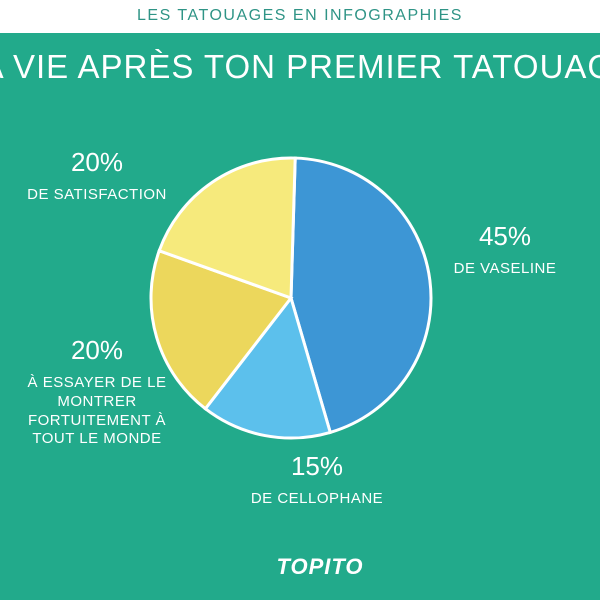 Image resolution: width=600 pixels, height=600 pixels. What do you see at coordinates (317, 498) in the screenshot?
I see `category-label: DE CELLOPHANE` at bounding box center [317, 498].